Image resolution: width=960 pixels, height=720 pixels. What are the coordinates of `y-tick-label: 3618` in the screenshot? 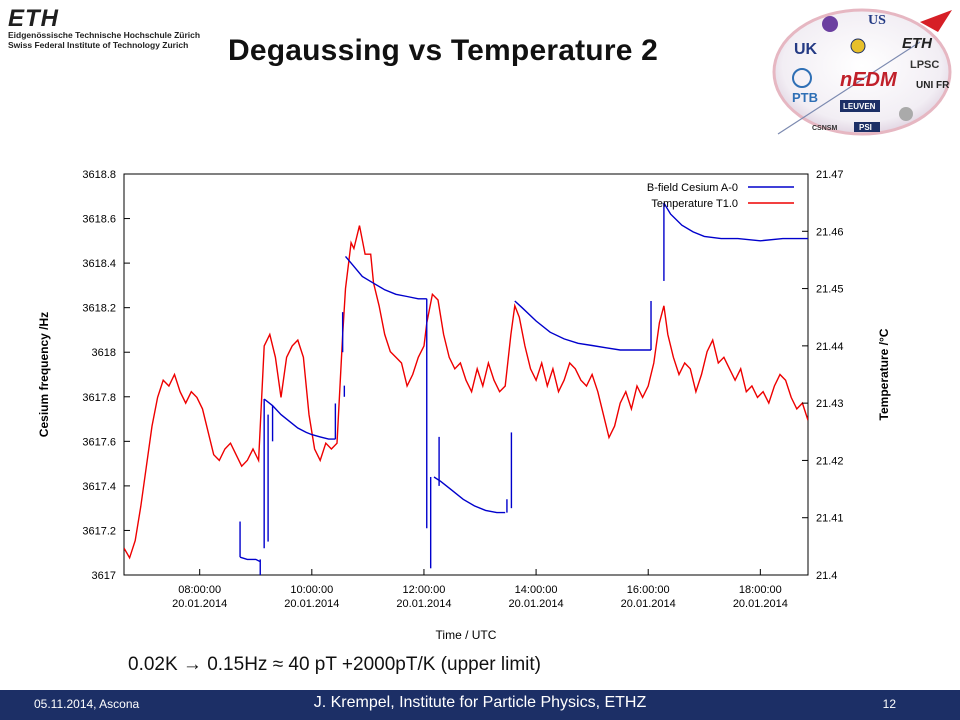 It's located at (104, 353).